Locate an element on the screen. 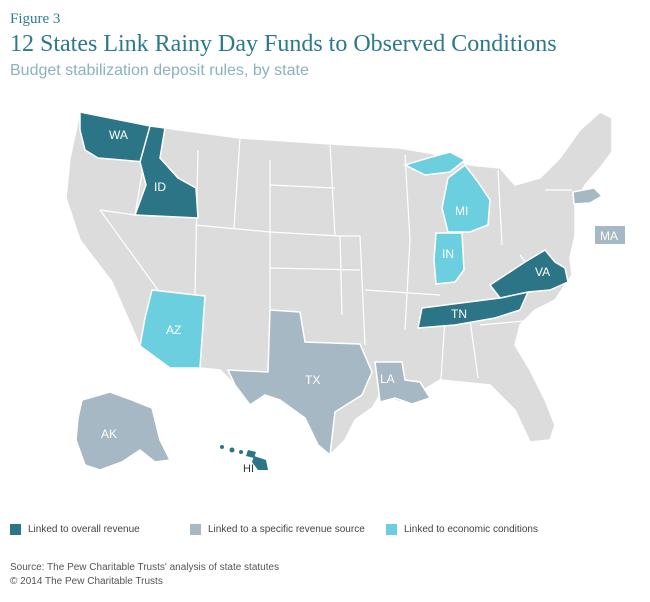  state-hi is located at coordinates (244, 457).